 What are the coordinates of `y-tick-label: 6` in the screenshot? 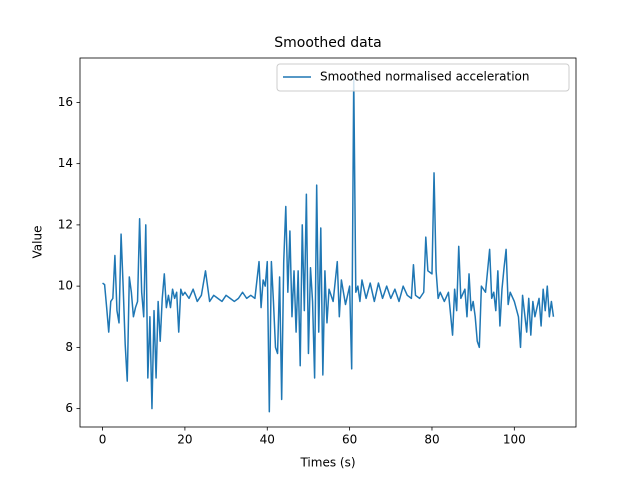 It's located at (69, 408).